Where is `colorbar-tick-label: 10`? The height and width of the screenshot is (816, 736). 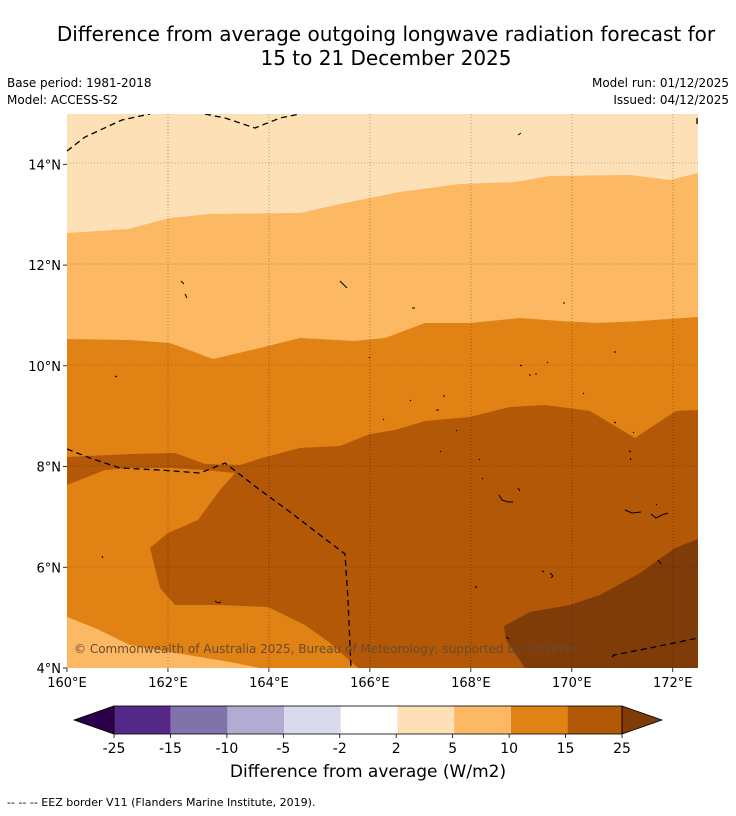 colorbar-tick-label: 10 is located at coordinates (509, 749).